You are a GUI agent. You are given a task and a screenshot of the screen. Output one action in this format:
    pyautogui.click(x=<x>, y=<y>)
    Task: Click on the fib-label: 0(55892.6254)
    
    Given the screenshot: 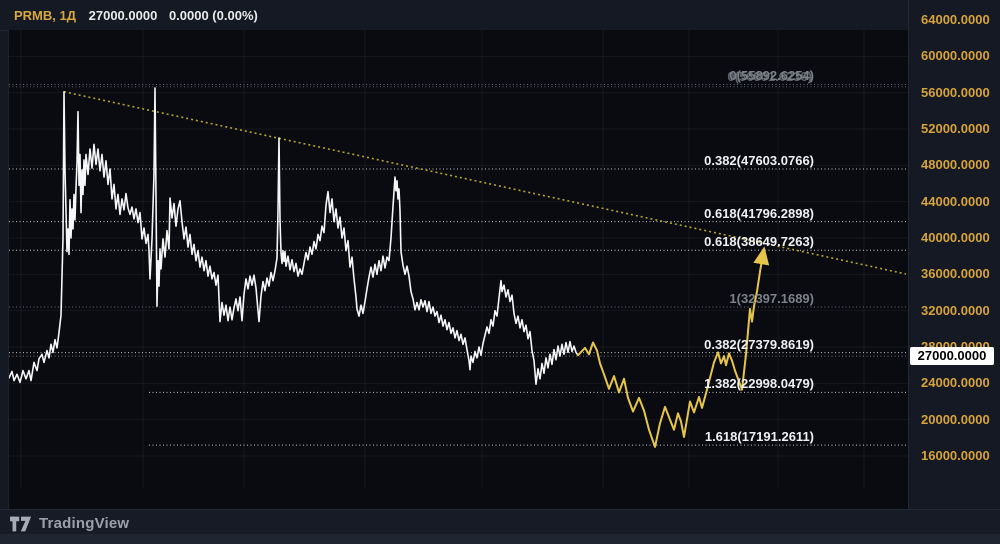 What is the action you would take?
    pyautogui.click(x=771, y=76)
    